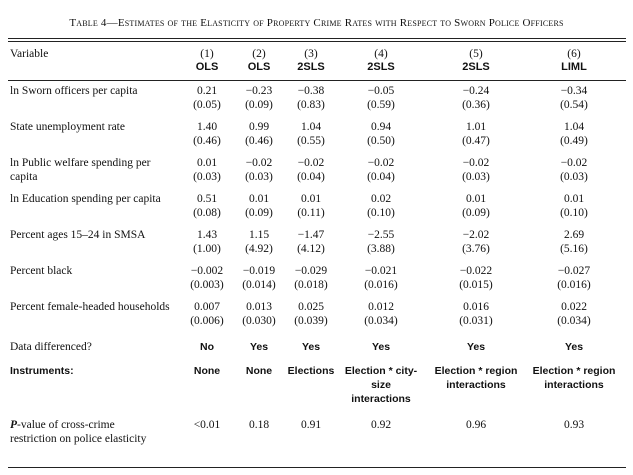 Image resolution: width=633 pixels, height=475 pixels. Describe the element at coordinates (476, 235) in the screenshot. I see `coefficient: −2.02` at that location.